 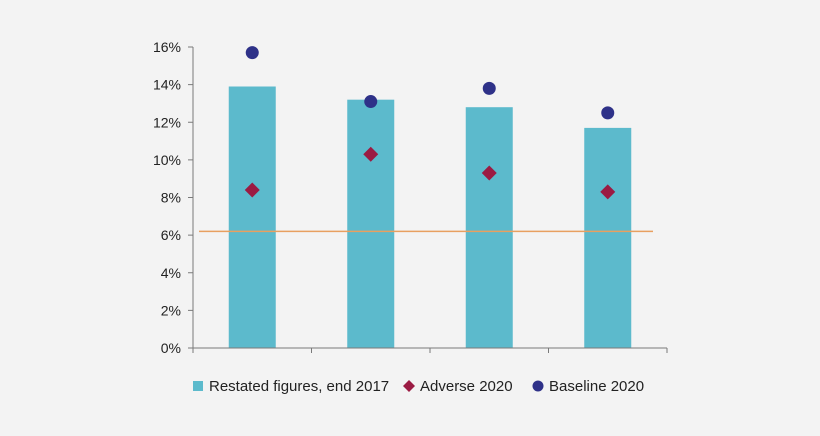 What do you see at coordinates (167, 85) in the screenshot?
I see `y-tick-label: 14%` at bounding box center [167, 85].